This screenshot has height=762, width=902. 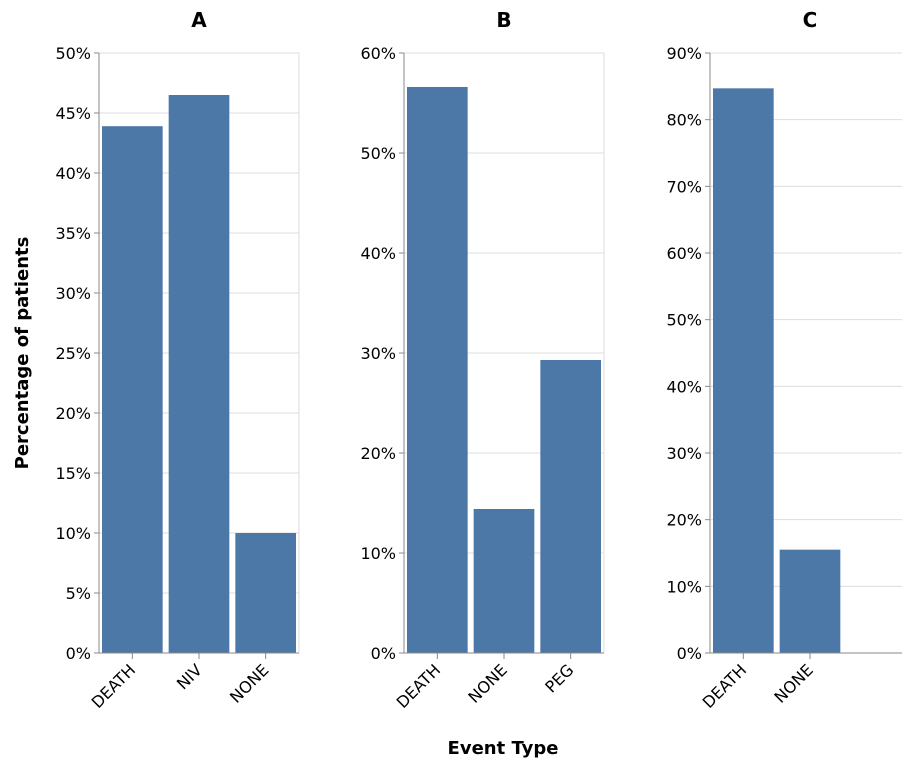 What do you see at coordinates (265, 593) in the screenshot?
I see `panel-a-bar-none` at bounding box center [265, 593].